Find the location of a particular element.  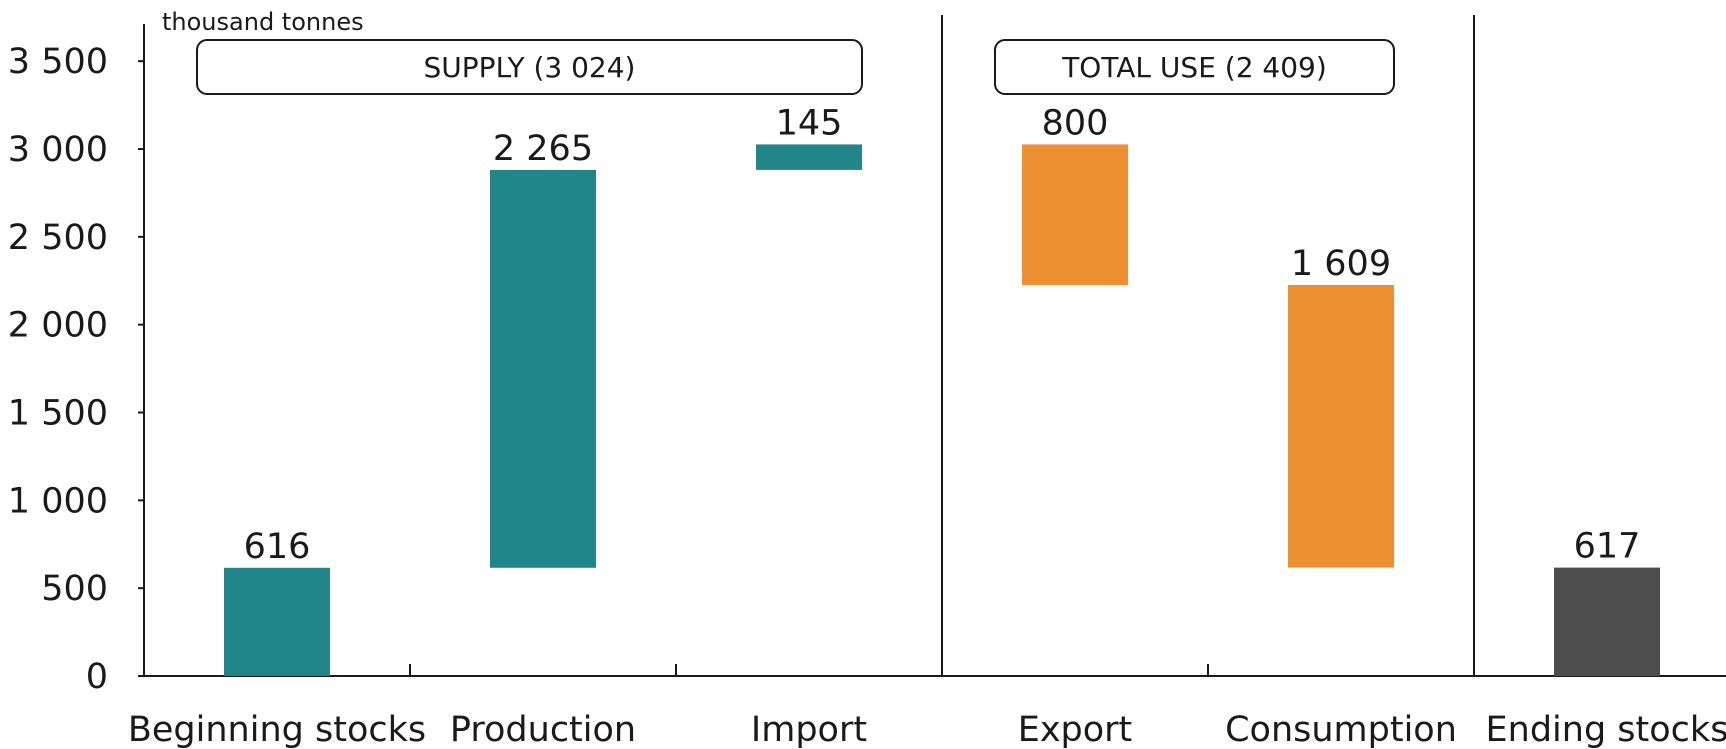

x-category-label: Beginning stocks is located at coordinates (277, 729).